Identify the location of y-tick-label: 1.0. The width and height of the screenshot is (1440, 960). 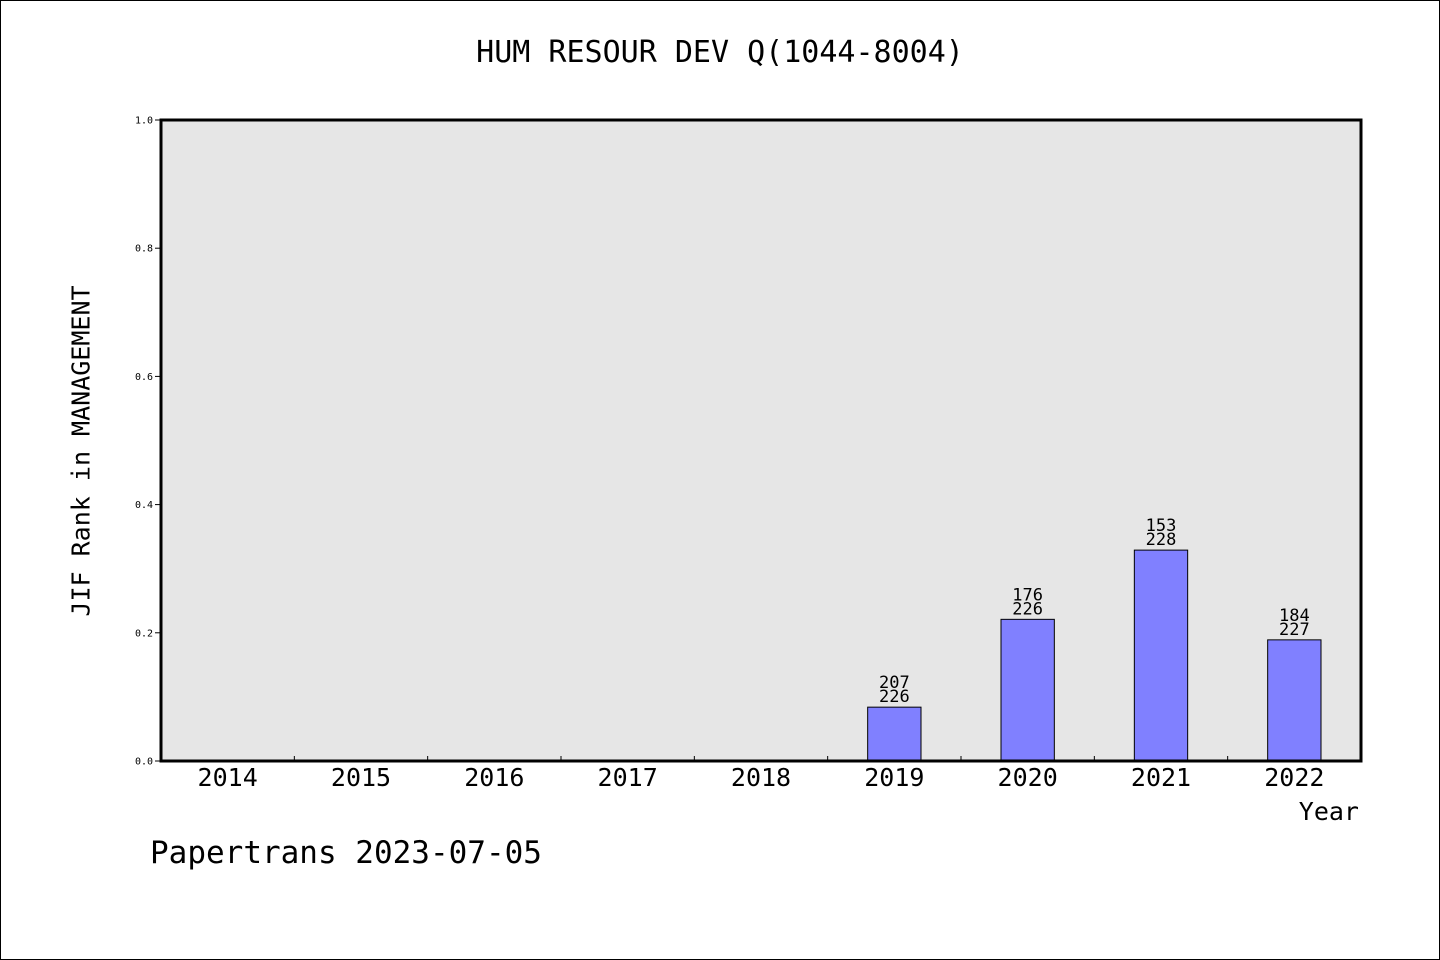
(144, 121).